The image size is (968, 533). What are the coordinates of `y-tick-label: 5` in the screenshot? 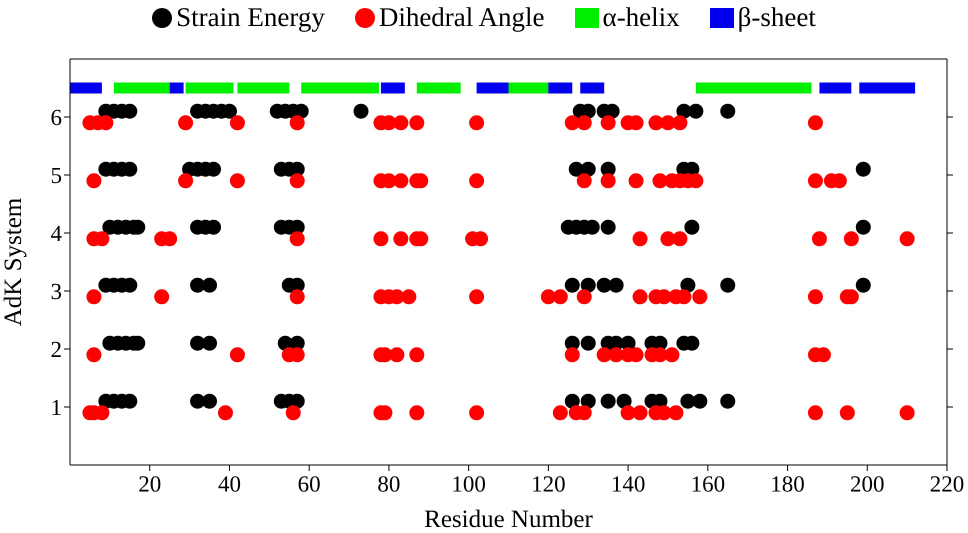 It's located at (56, 175).